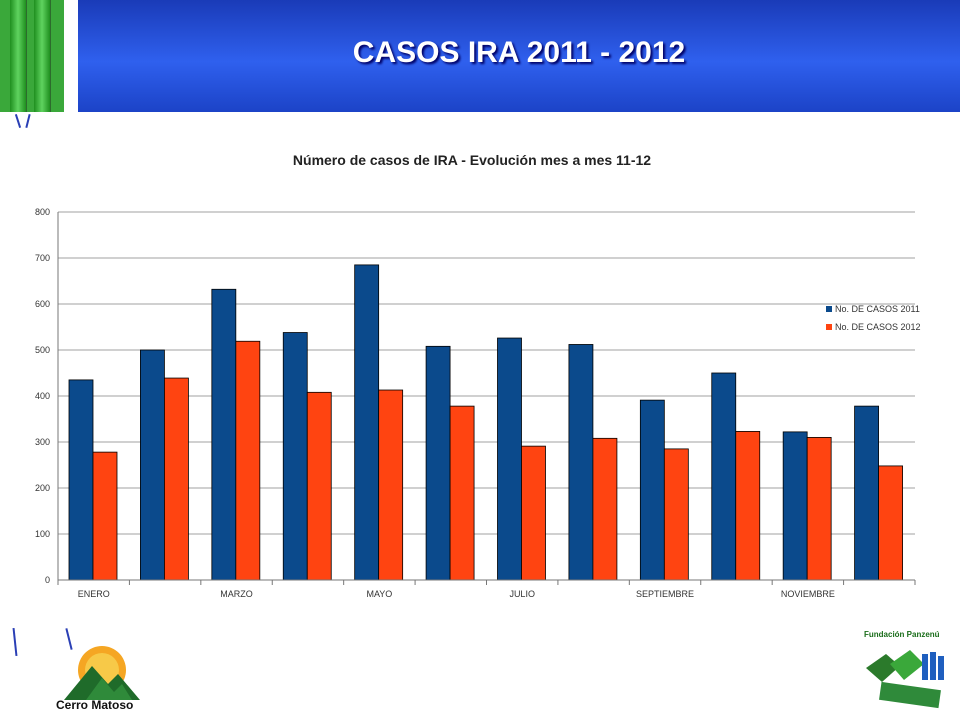  I want to click on legend-item-2011: No. DE CASOS 2011, so click(873, 309).